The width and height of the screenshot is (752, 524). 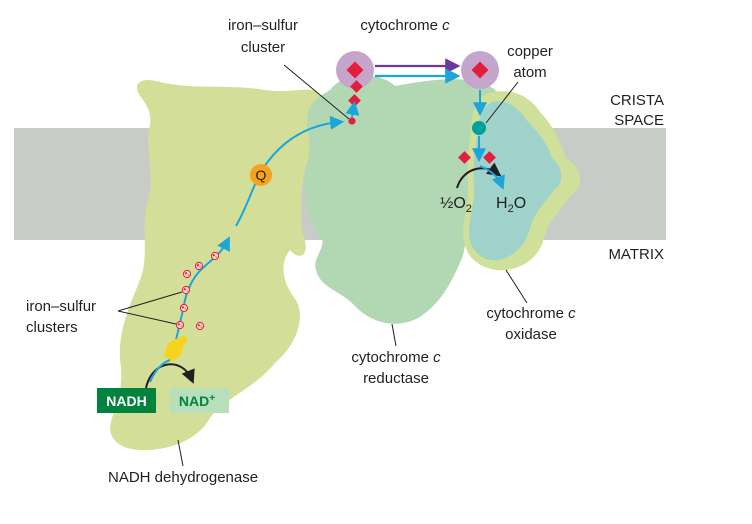 I want to click on label-crista-space-1: CRISTA, so click(x=637, y=100).